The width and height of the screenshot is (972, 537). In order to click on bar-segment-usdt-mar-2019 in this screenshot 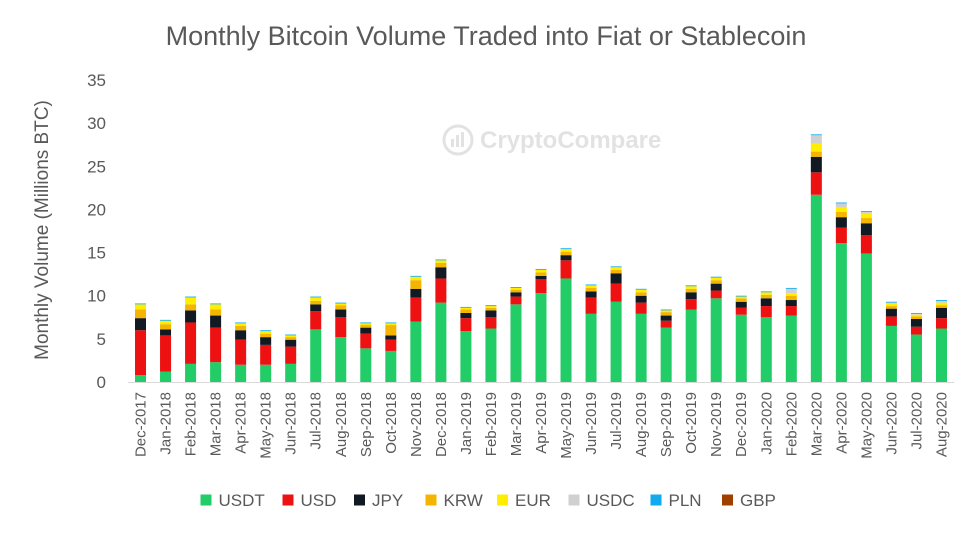, I will do `click(516, 343)`.